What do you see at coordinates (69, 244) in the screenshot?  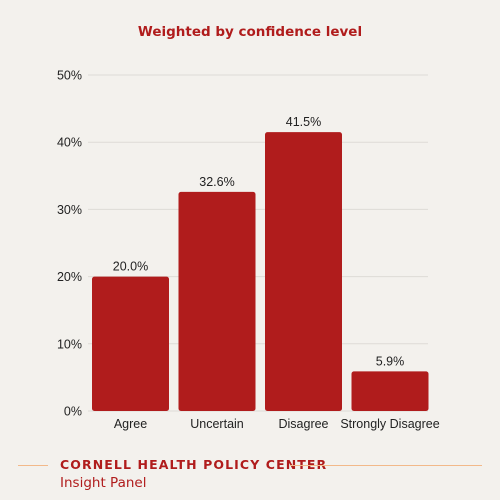 I see `y-axis-tick-labels: 0% 10% 20% 30% 40% 50%` at bounding box center [69, 244].